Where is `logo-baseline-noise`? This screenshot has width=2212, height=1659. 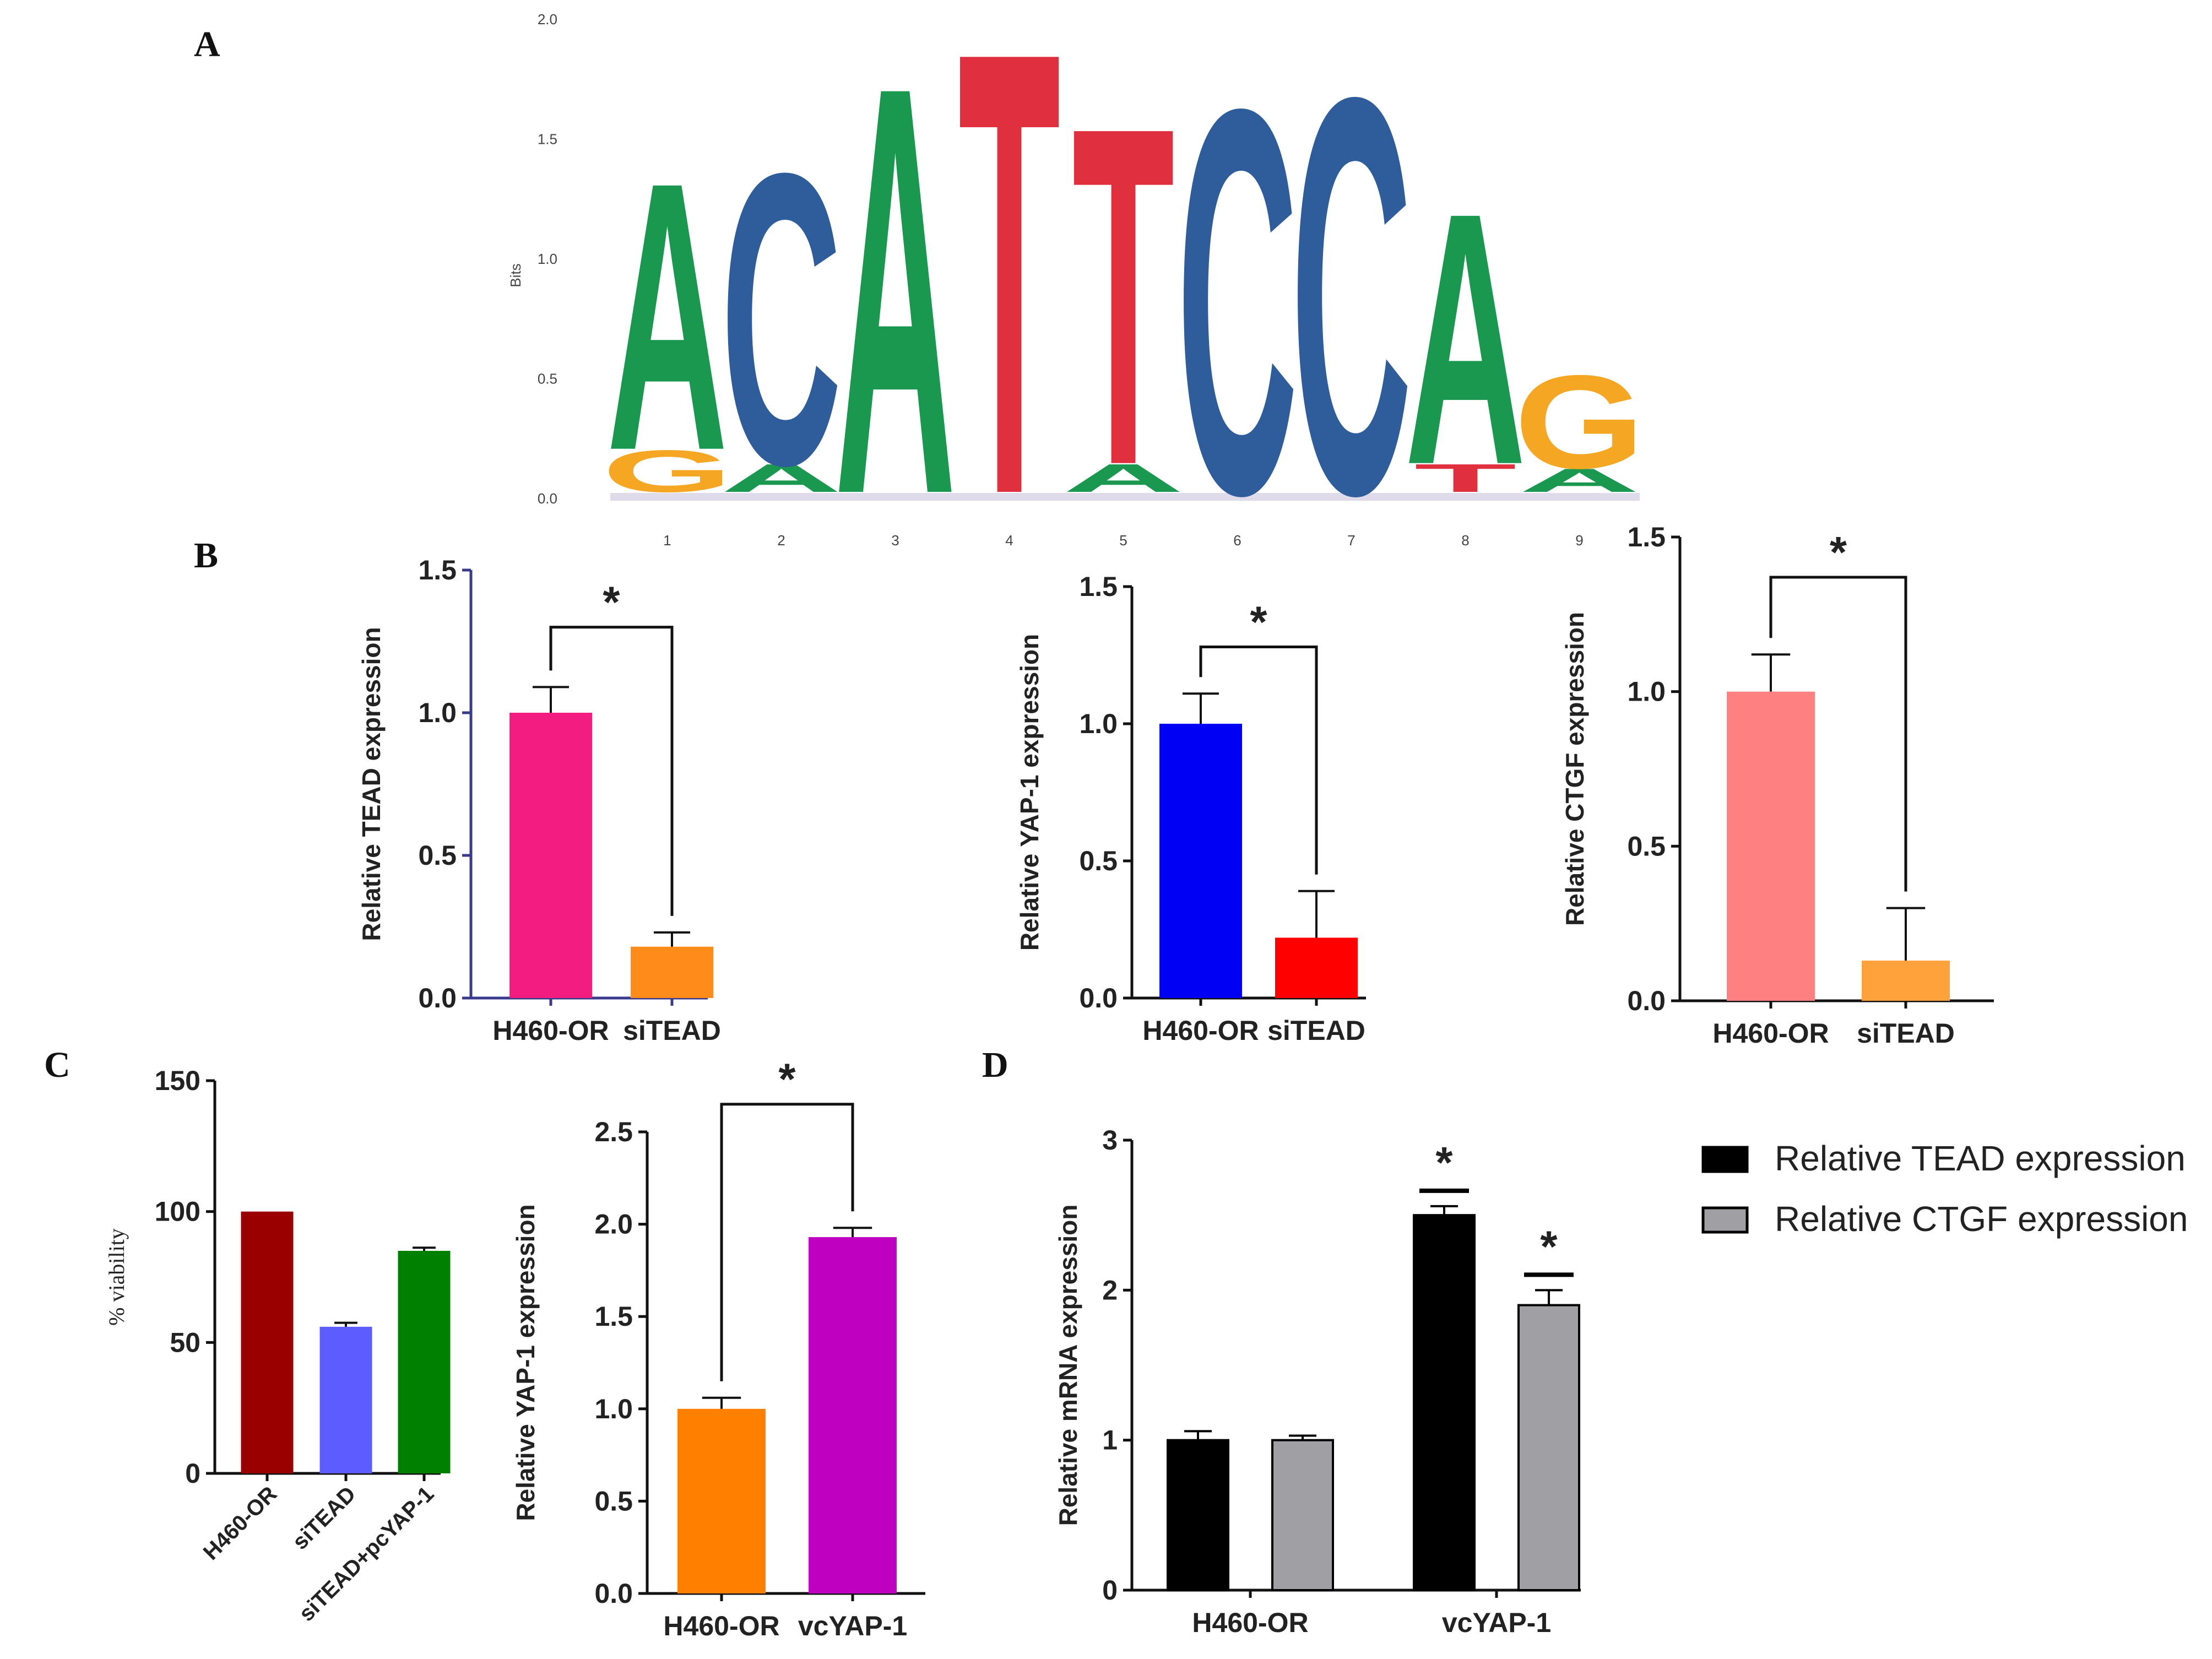 logo-baseline-noise is located at coordinates (1125, 497).